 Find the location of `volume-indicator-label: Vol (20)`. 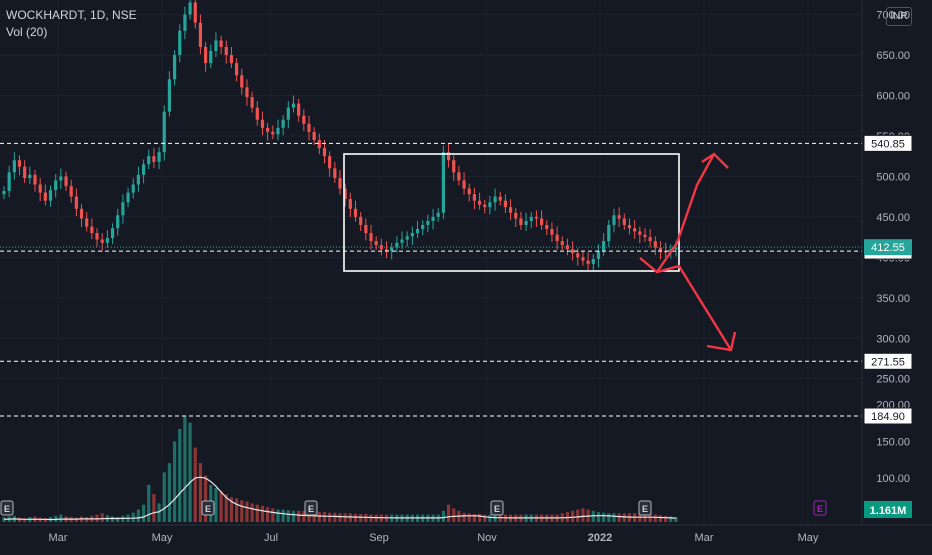

volume-indicator-label: Vol (20) is located at coordinates (27, 32).